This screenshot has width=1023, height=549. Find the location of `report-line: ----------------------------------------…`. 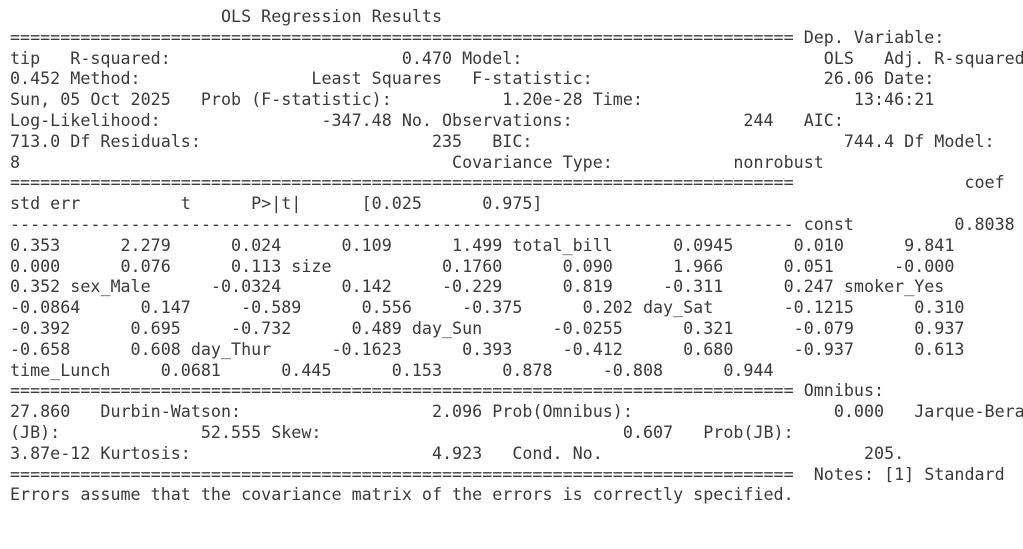

report-line: ----------------------------------------… is located at coordinates (512, 223).